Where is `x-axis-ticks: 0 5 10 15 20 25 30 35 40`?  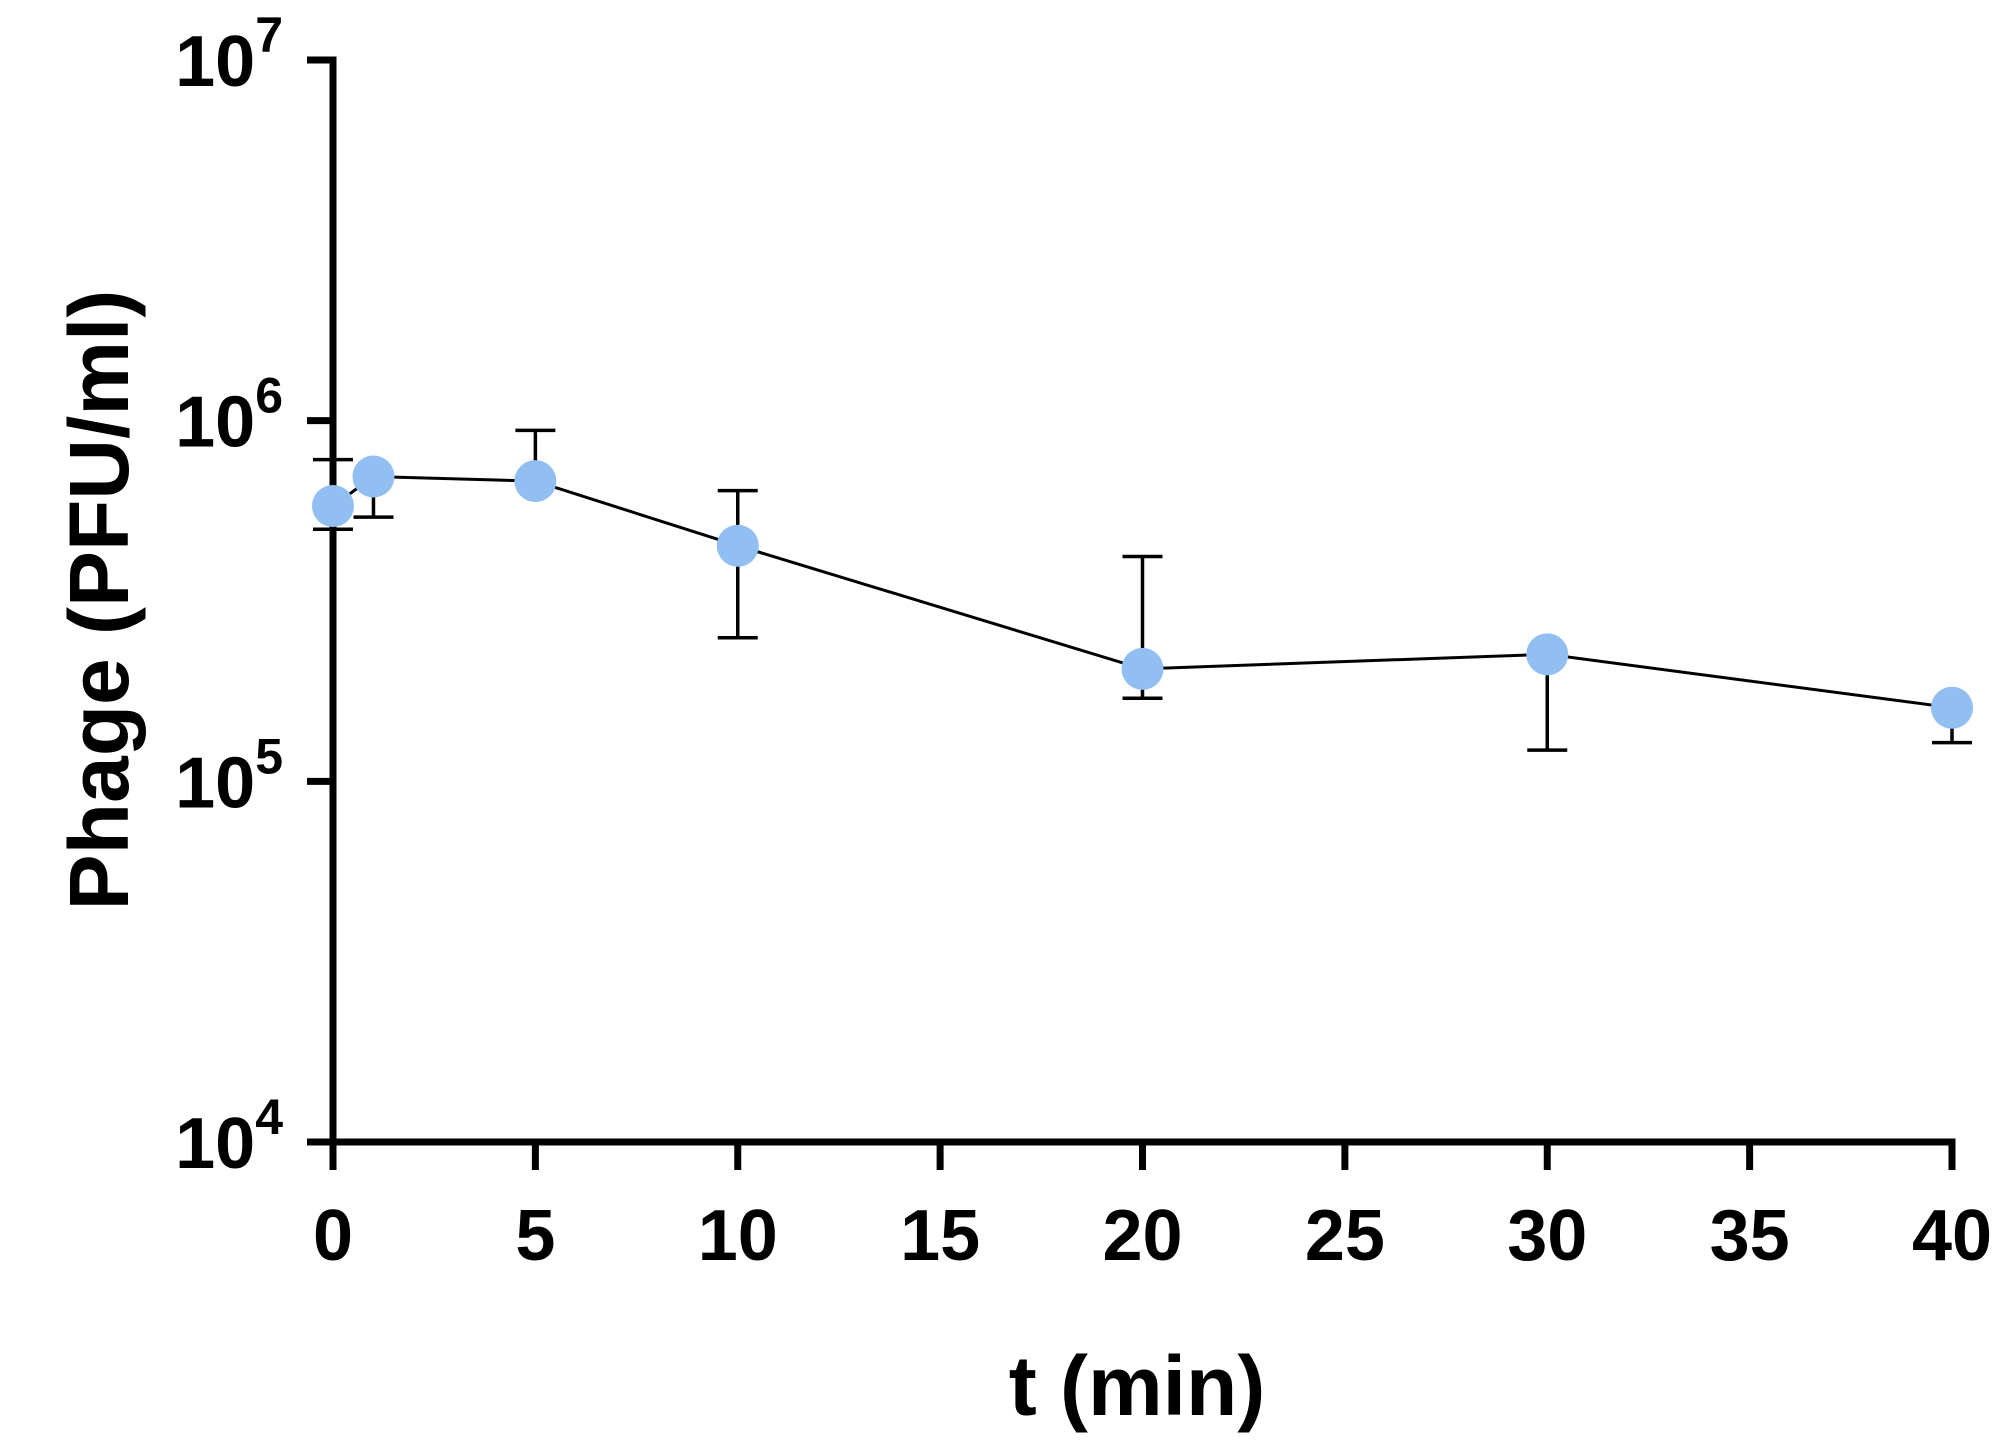
x-axis-ticks: 0 5 10 15 20 25 30 35 40 is located at coordinates (1152, 1209).